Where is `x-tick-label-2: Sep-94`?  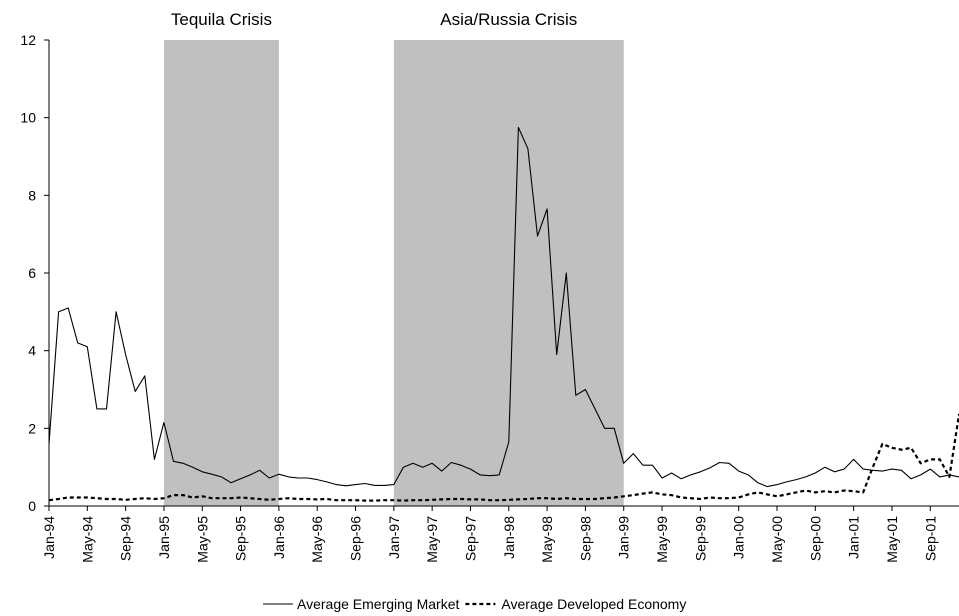
x-tick-label-2: Sep-94 is located at coordinates (126, 538).